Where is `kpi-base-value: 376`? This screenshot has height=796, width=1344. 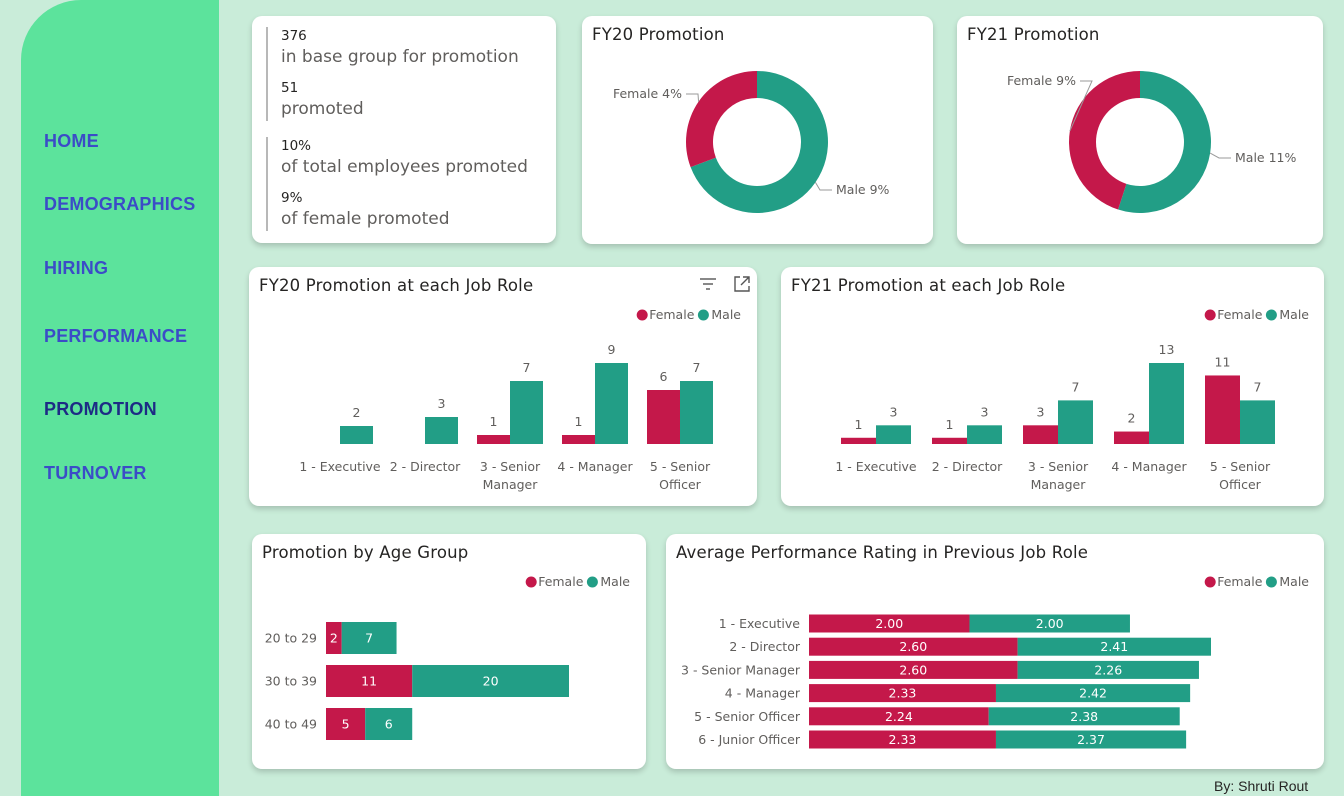 kpi-base-value: 376 is located at coordinates (294, 36).